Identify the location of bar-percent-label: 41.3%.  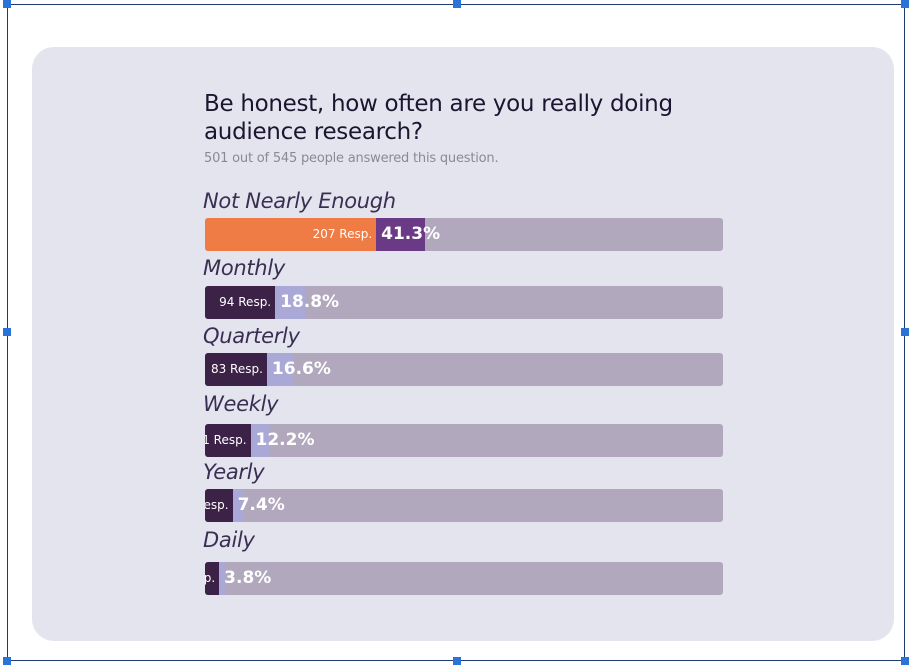
(411, 234).